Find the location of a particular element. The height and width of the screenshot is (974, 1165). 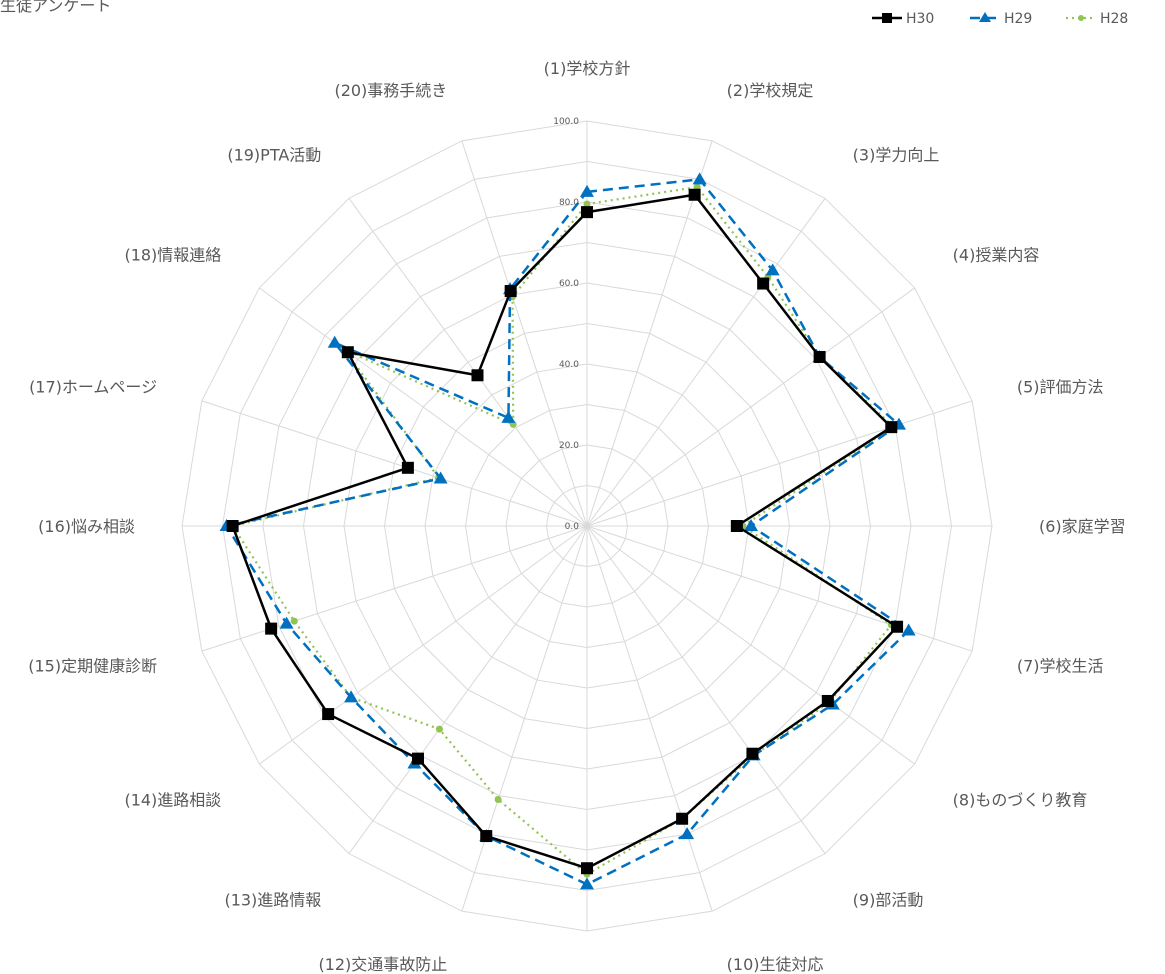

legend: H30 H29 H28 is located at coordinates (1000, 19).